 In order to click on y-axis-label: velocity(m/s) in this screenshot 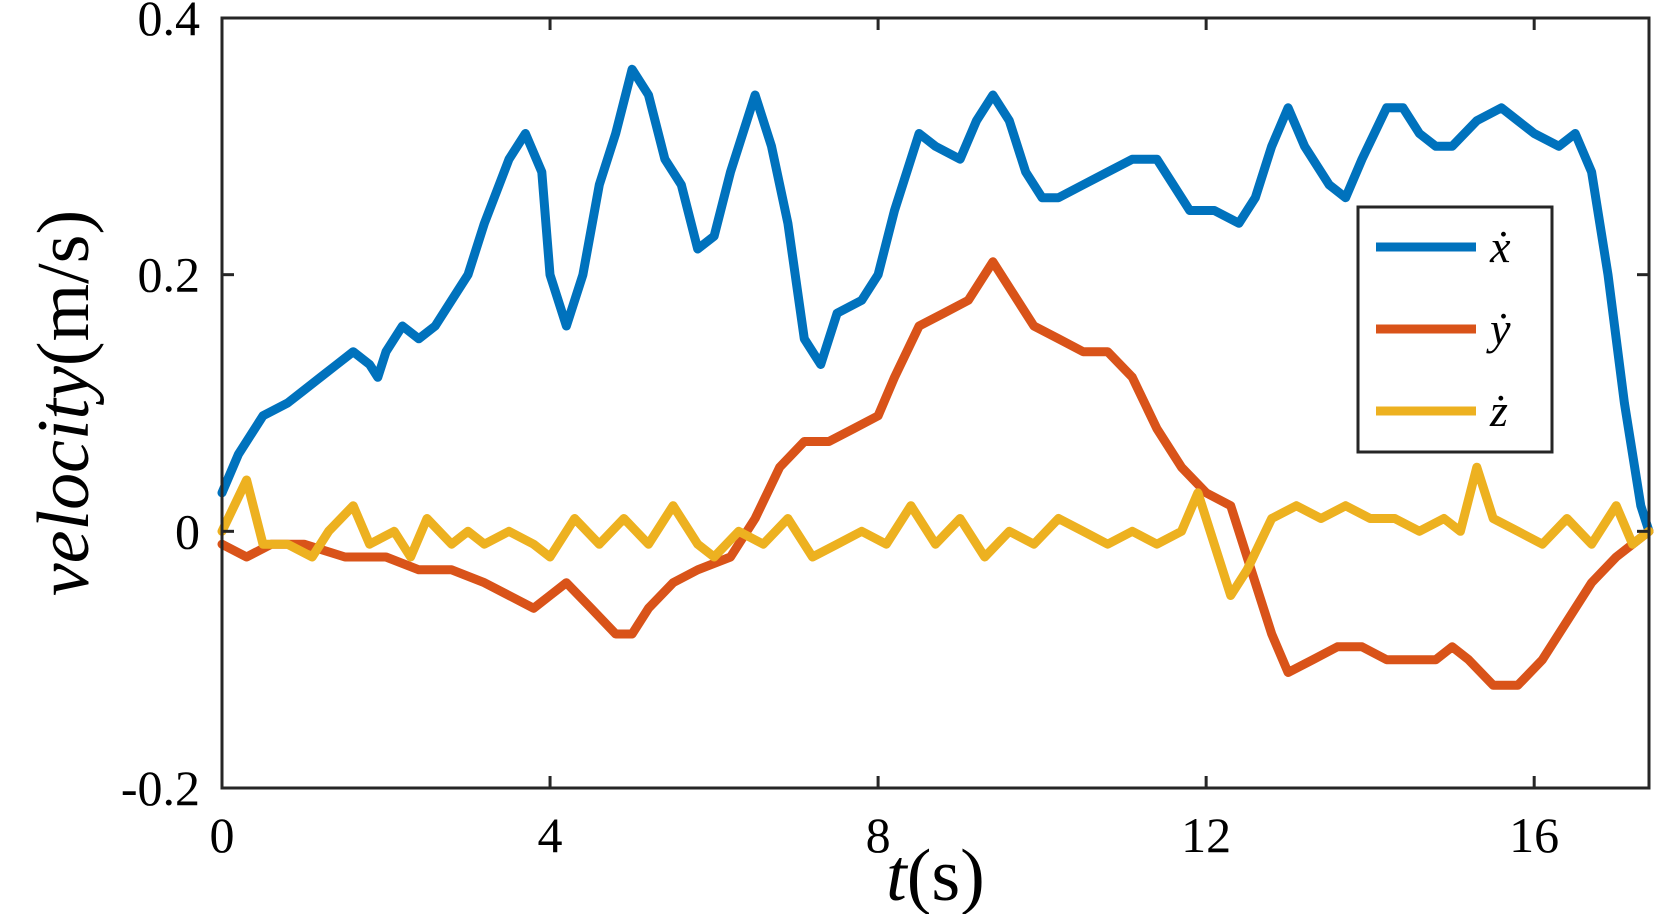, I will do `click(64, 403)`.